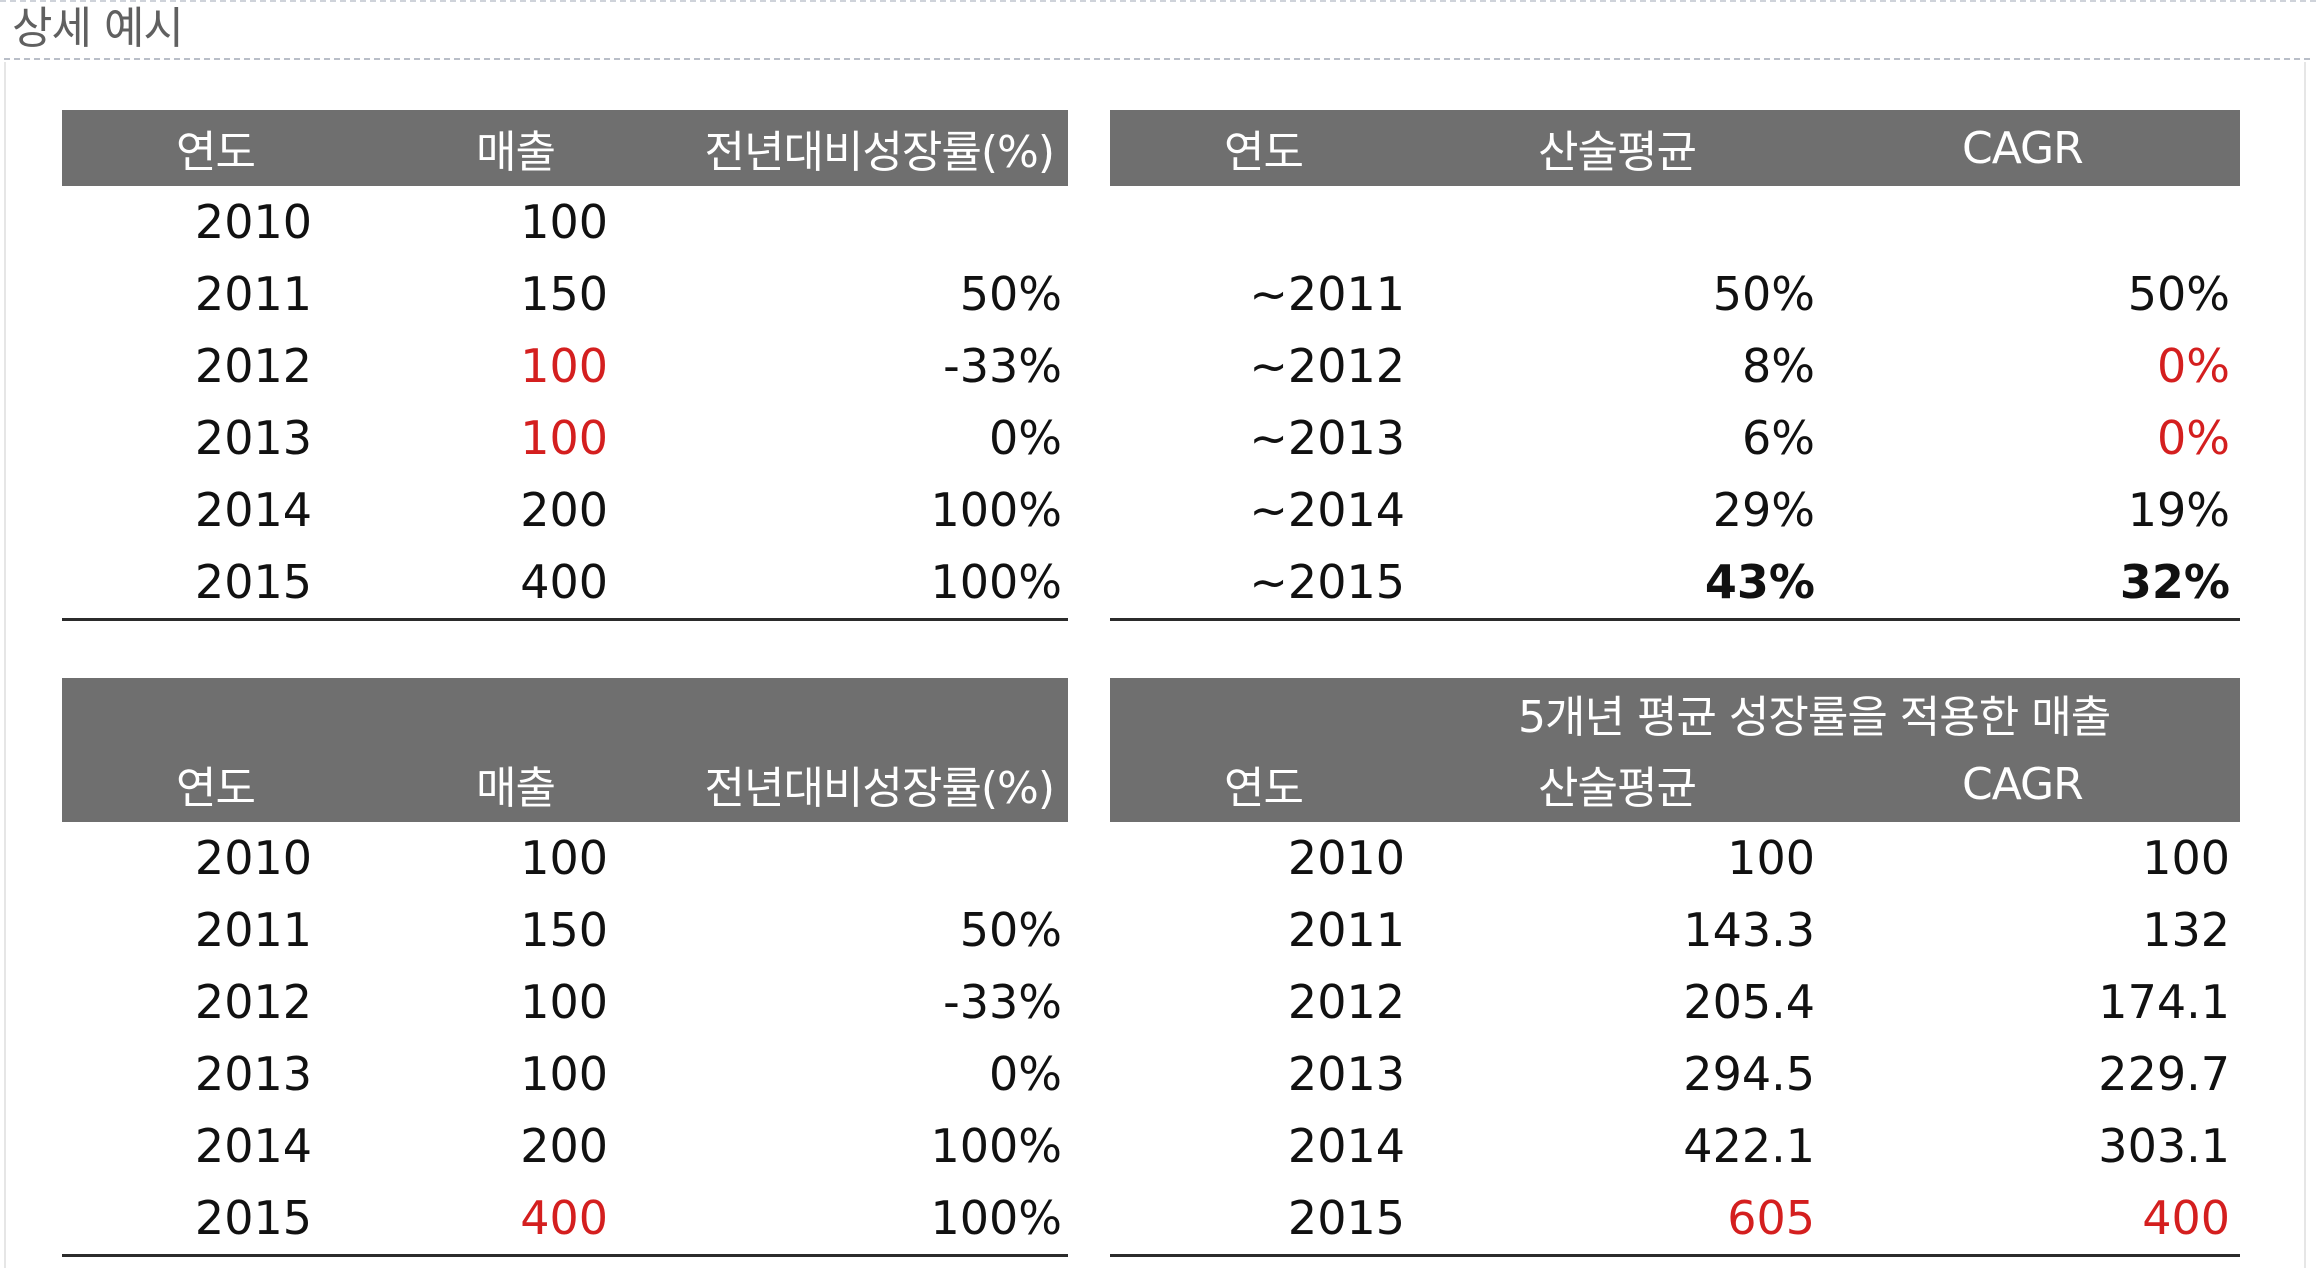 This screenshot has height=1268, width=2316. What do you see at coordinates (1327, 510) in the screenshot?
I see `period-cell: ~2014` at bounding box center [1327, 510].